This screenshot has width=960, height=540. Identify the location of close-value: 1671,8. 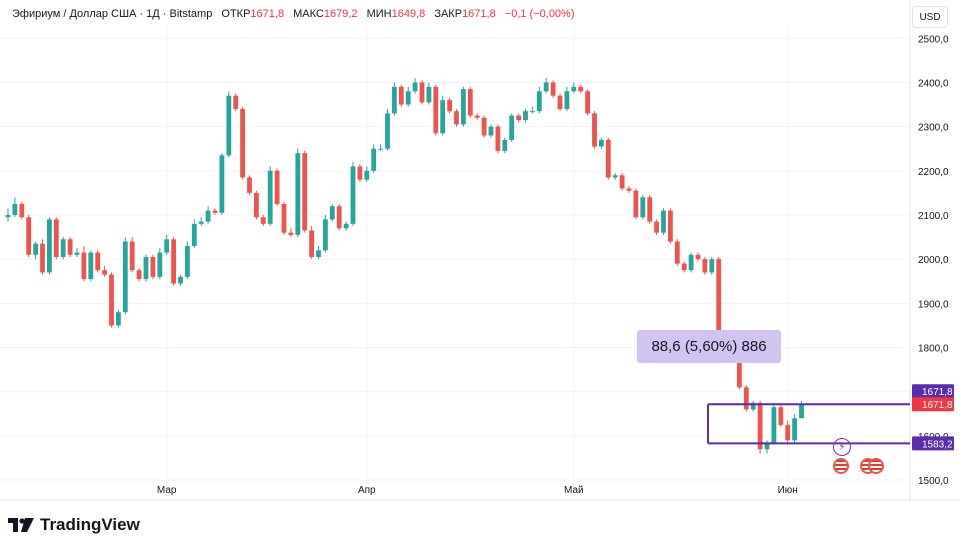
(479, 14).